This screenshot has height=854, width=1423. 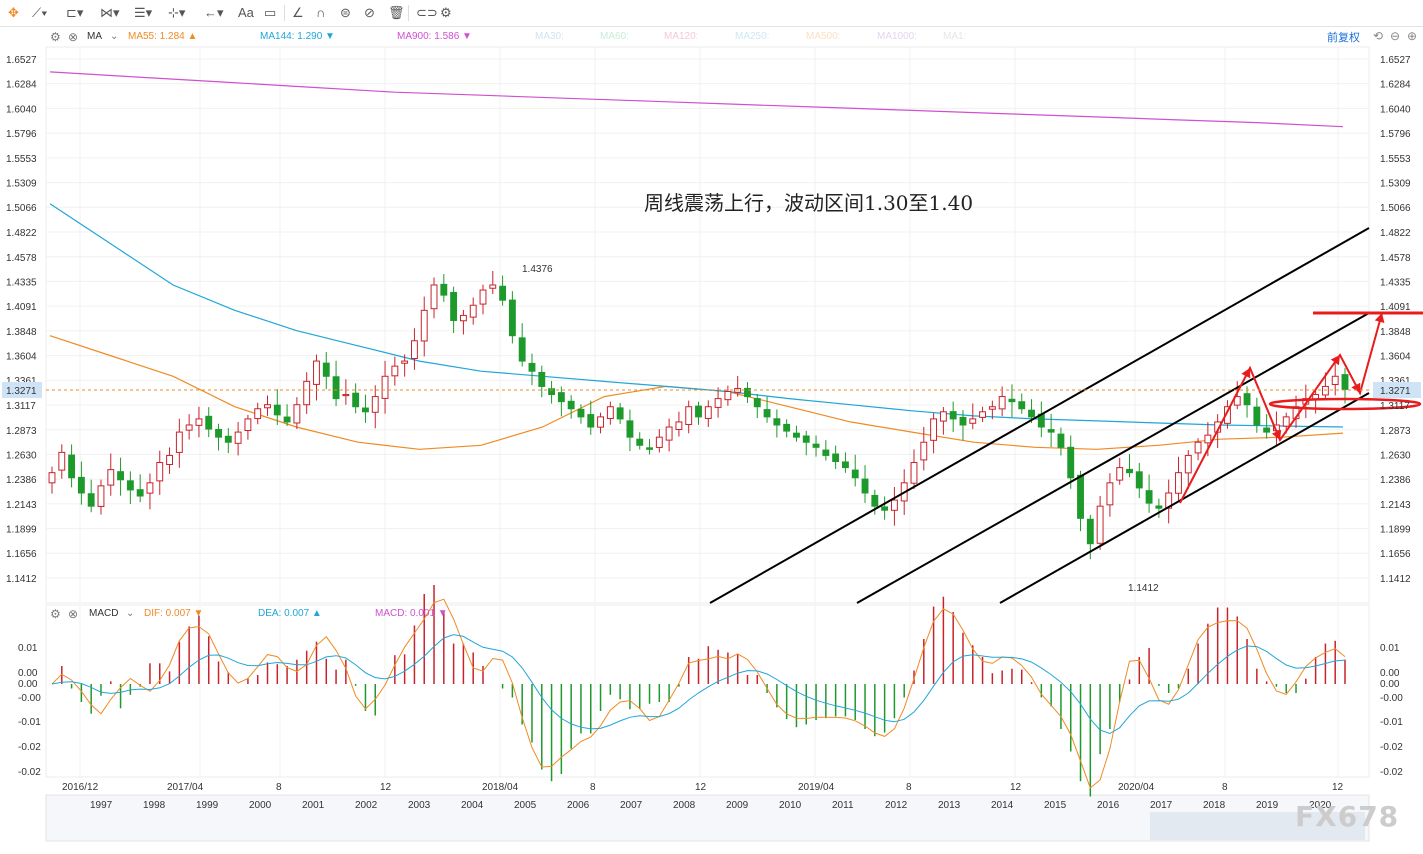 What do you see at coordinates (1345, 404) in the screenshot?
I see `support-ellipse` at bounding box center [1345, 404].